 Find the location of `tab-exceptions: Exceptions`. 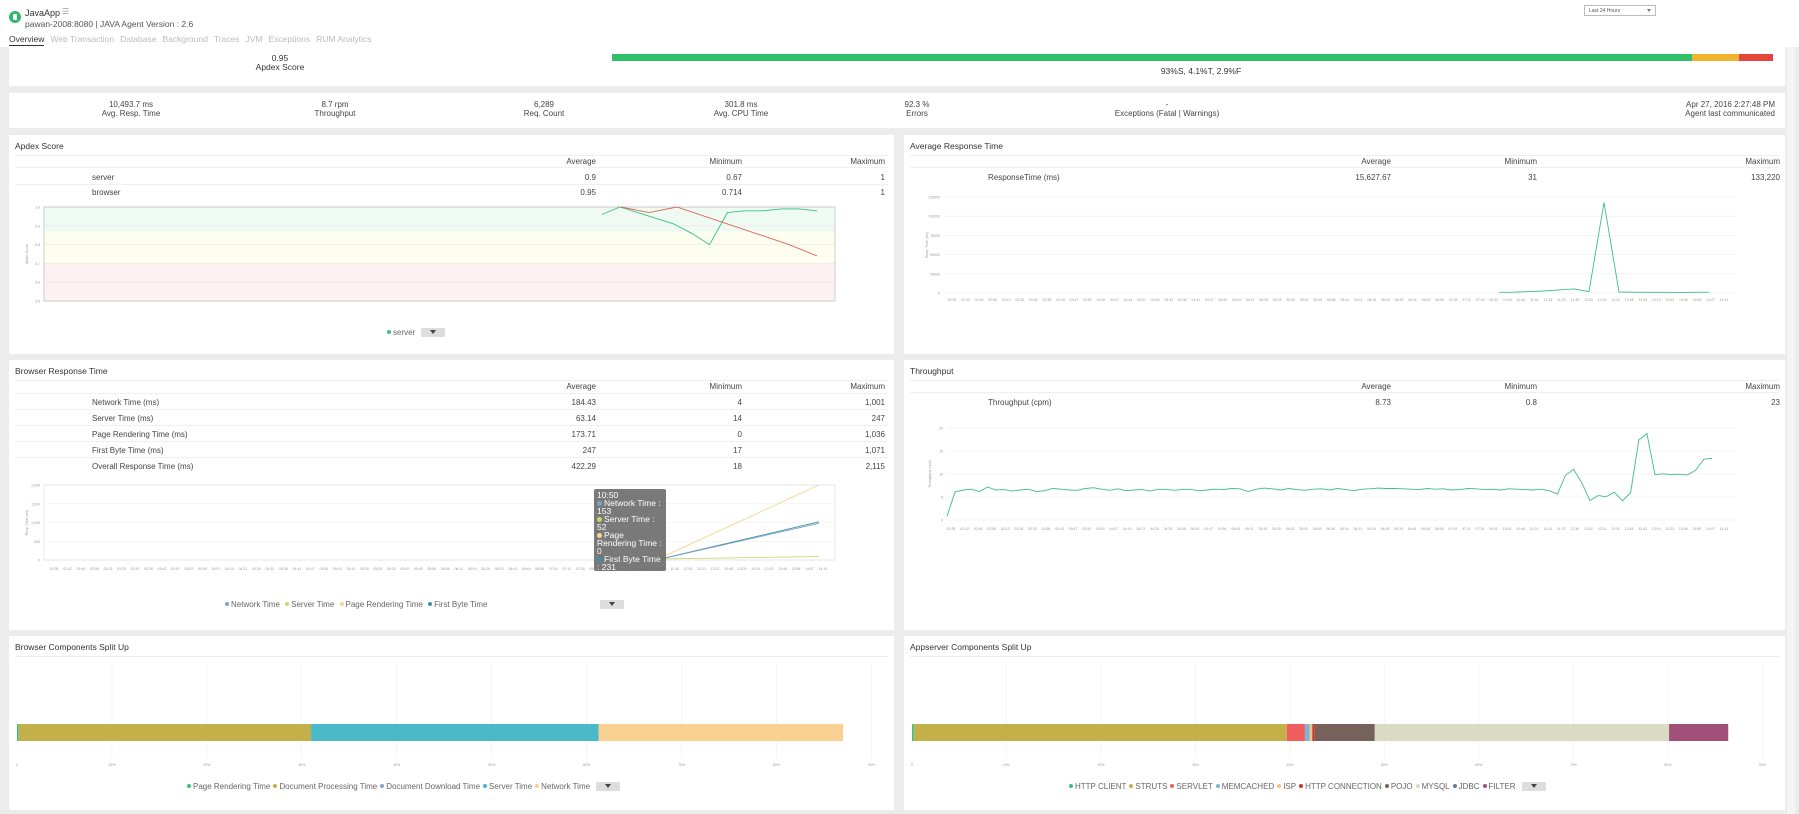

tab-exceptions: Exceptions is located at coordinates (289, 39).